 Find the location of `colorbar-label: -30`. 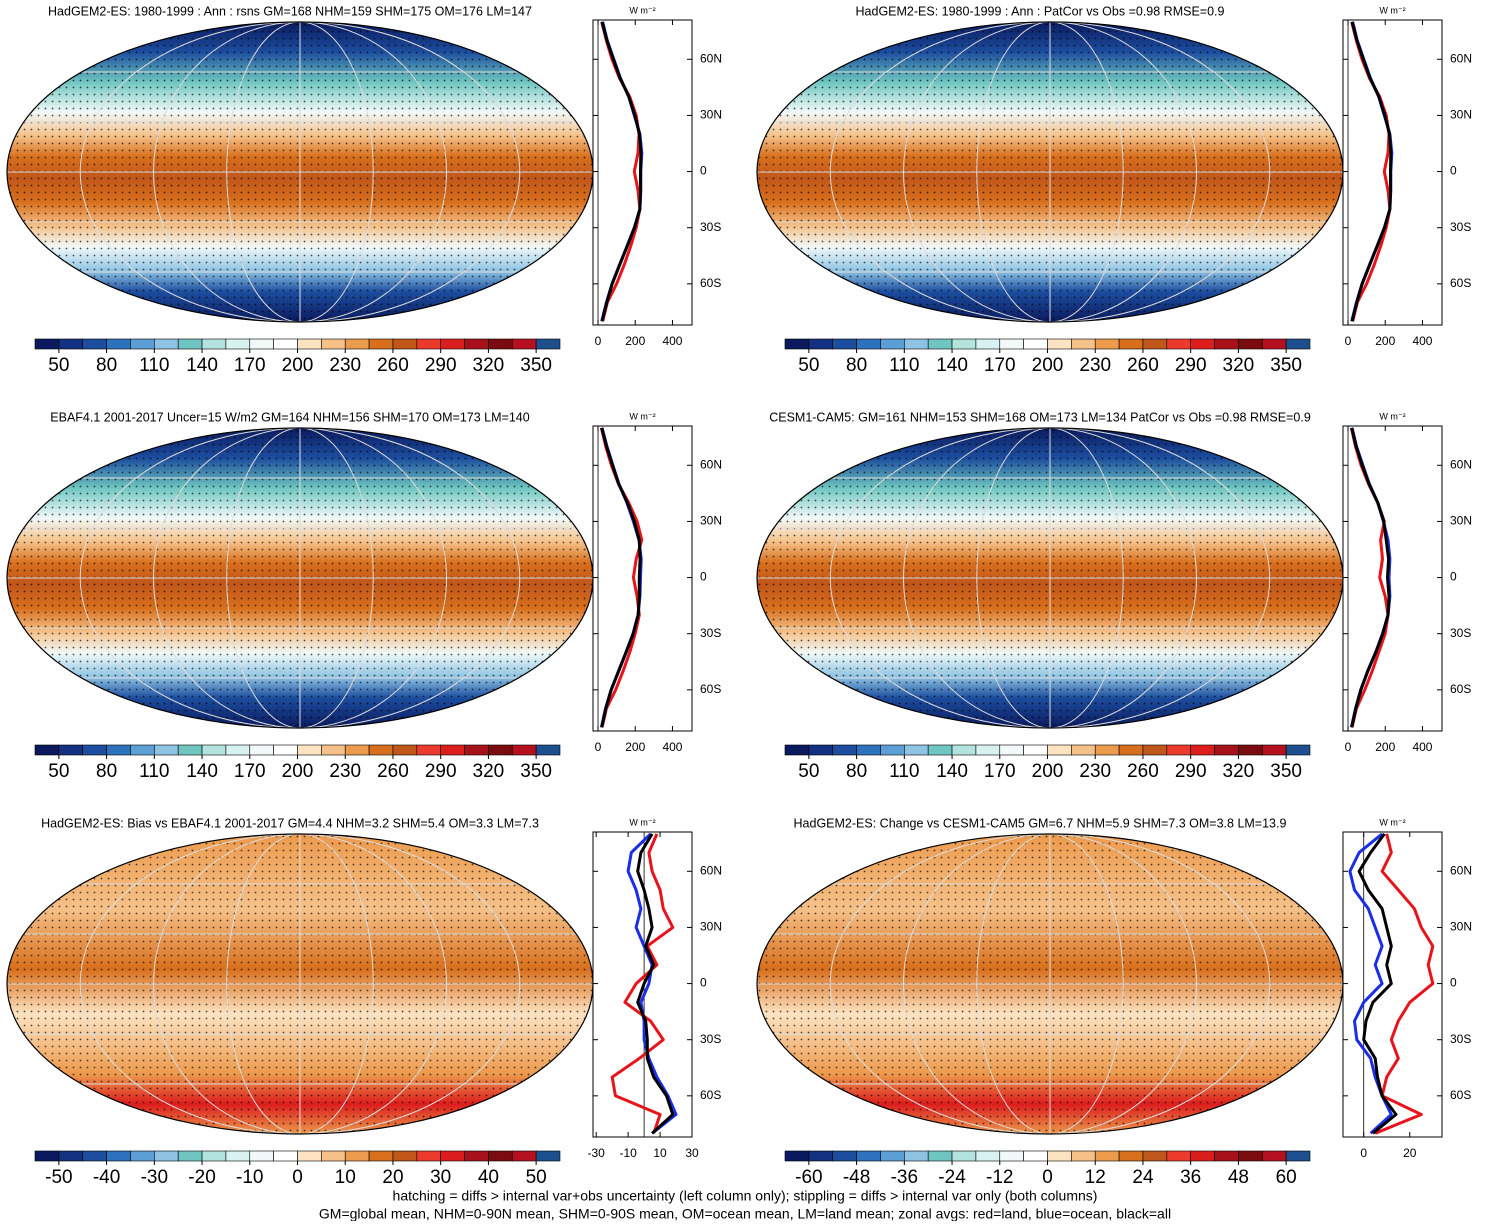

colorbar-label: -30 is located at coordinates (154, 1177).